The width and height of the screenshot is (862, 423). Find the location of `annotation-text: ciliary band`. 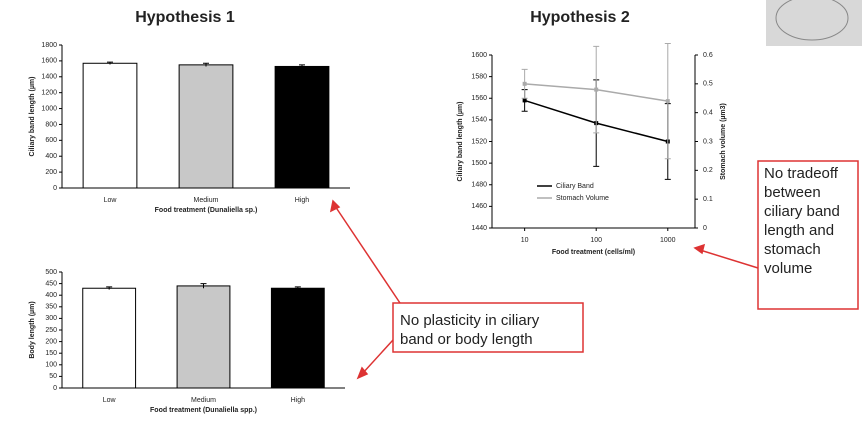

annotation-text: ciliary band is located at coordinates (802, 211).